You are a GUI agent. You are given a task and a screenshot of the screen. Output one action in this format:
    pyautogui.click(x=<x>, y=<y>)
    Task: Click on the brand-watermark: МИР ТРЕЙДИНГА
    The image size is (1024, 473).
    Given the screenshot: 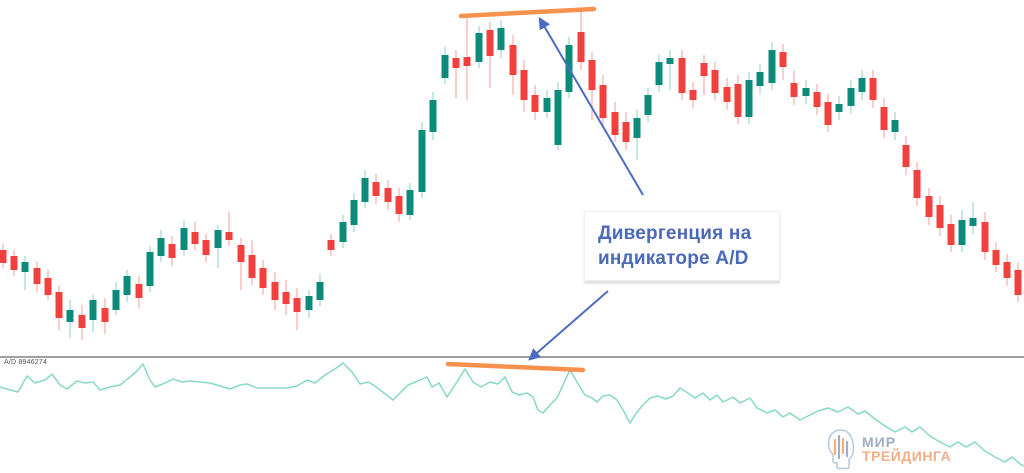 What is the action you would take?
    pyautogui.click(x=888, y=449)
    